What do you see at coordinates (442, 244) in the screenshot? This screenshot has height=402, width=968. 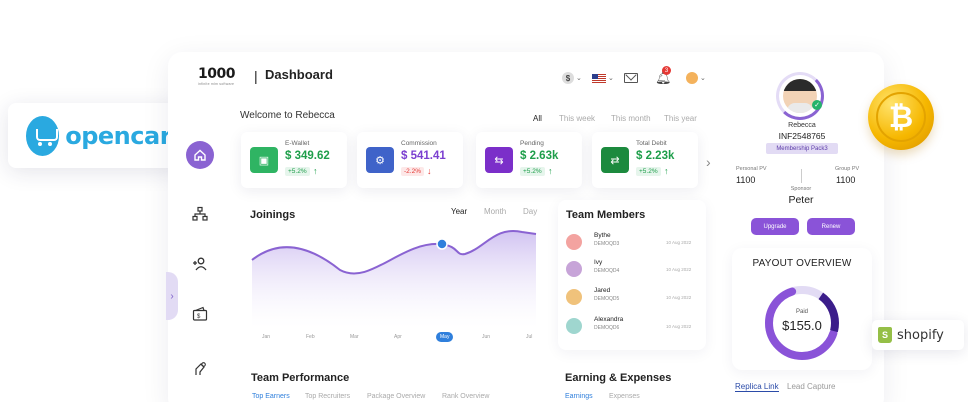 I see `joinings-marker` at bounding box center [442, 244].